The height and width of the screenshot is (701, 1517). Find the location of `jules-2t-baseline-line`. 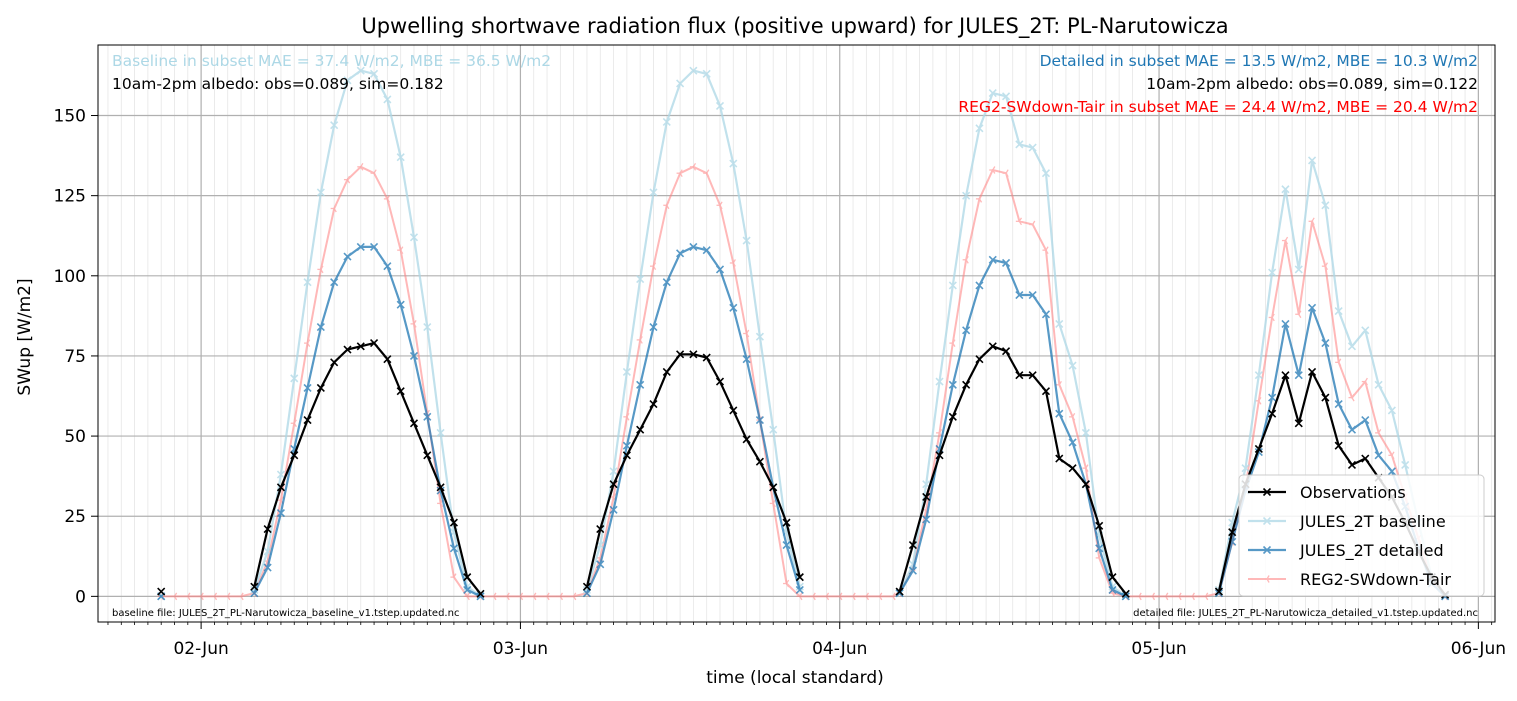

jules-2t-baseline-line is located at coordinates (367, 333).